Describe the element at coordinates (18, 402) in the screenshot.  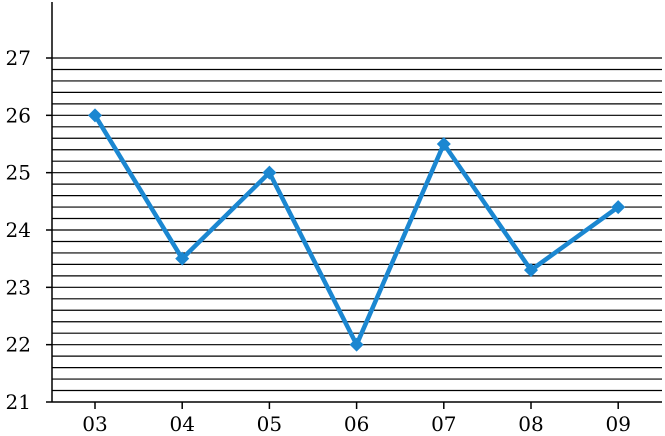
I see `y-tick-label: 21` at that location.